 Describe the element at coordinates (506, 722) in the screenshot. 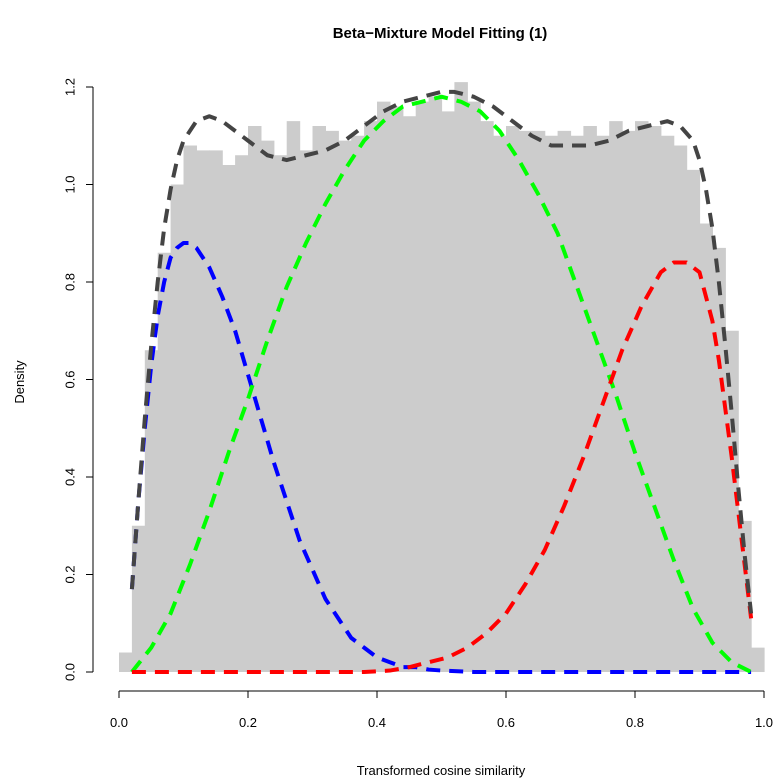

I see `x-tick-label: 0.6` at that location.